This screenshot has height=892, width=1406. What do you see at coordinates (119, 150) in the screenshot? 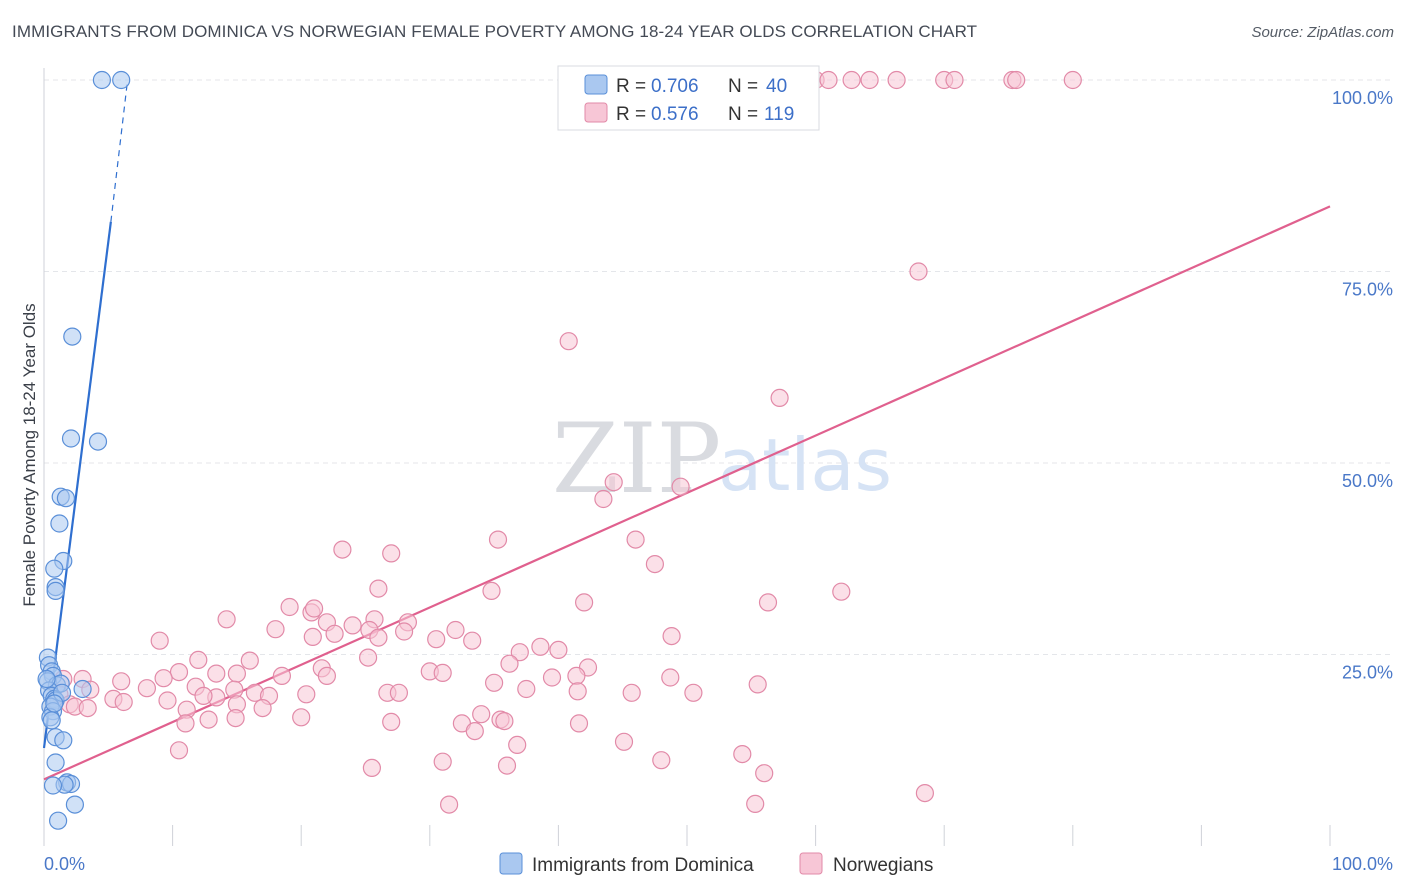
I see `trend-line-dominica-extension` at bounding box center [119, 150].